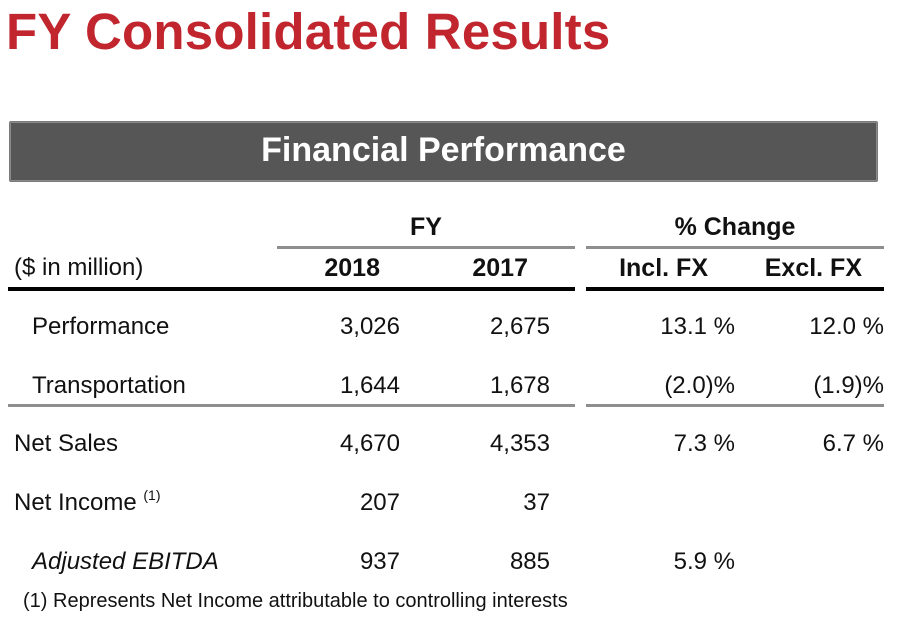  Describe the element at coordinates (79, 267) in the screenshot. I see `unit-label: ($ in million)` at that location.